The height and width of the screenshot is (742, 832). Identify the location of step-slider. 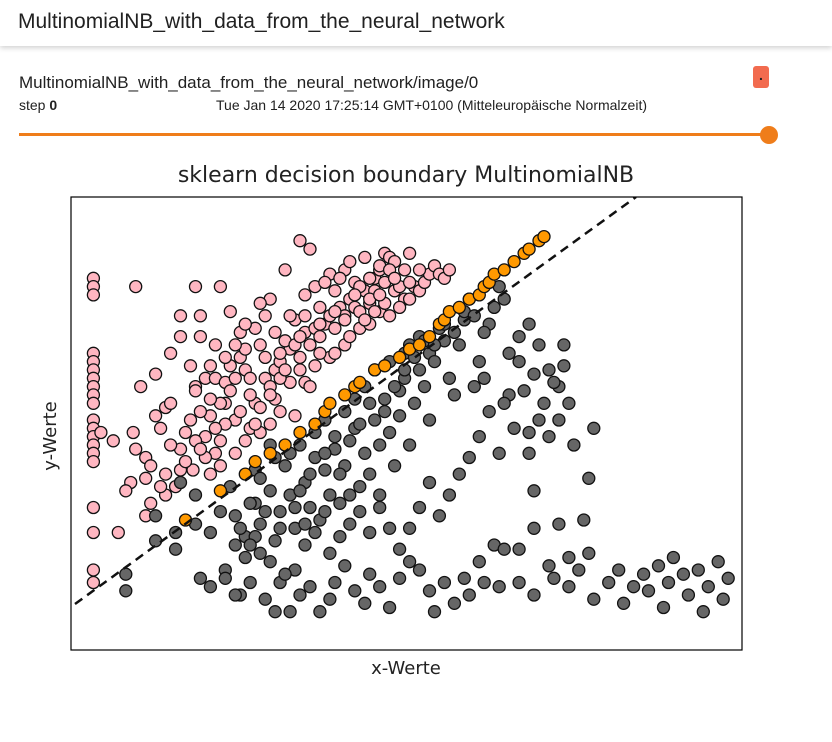
(398, 135).